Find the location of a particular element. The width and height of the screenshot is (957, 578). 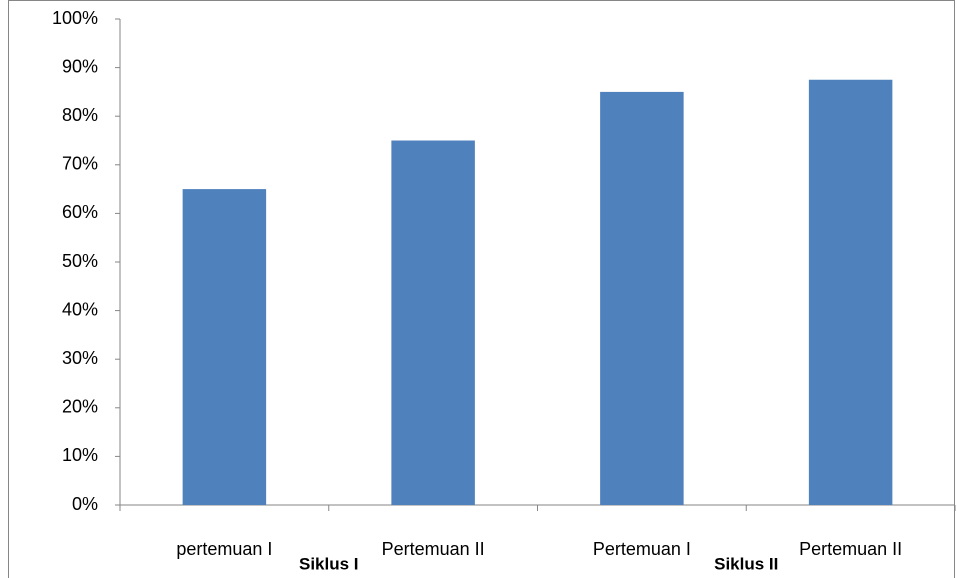

y-tick-label: 100% is located at coordinates (75, 18).